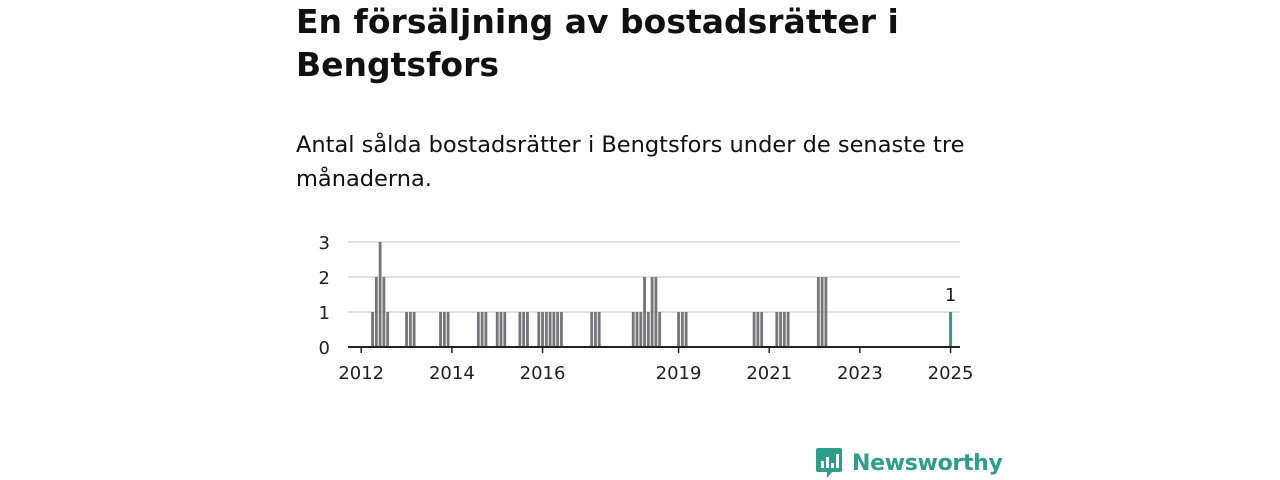 The width and height of the screenshot is (1280, 480). I want to click on y-tick-label: 0, so click(324, 348).